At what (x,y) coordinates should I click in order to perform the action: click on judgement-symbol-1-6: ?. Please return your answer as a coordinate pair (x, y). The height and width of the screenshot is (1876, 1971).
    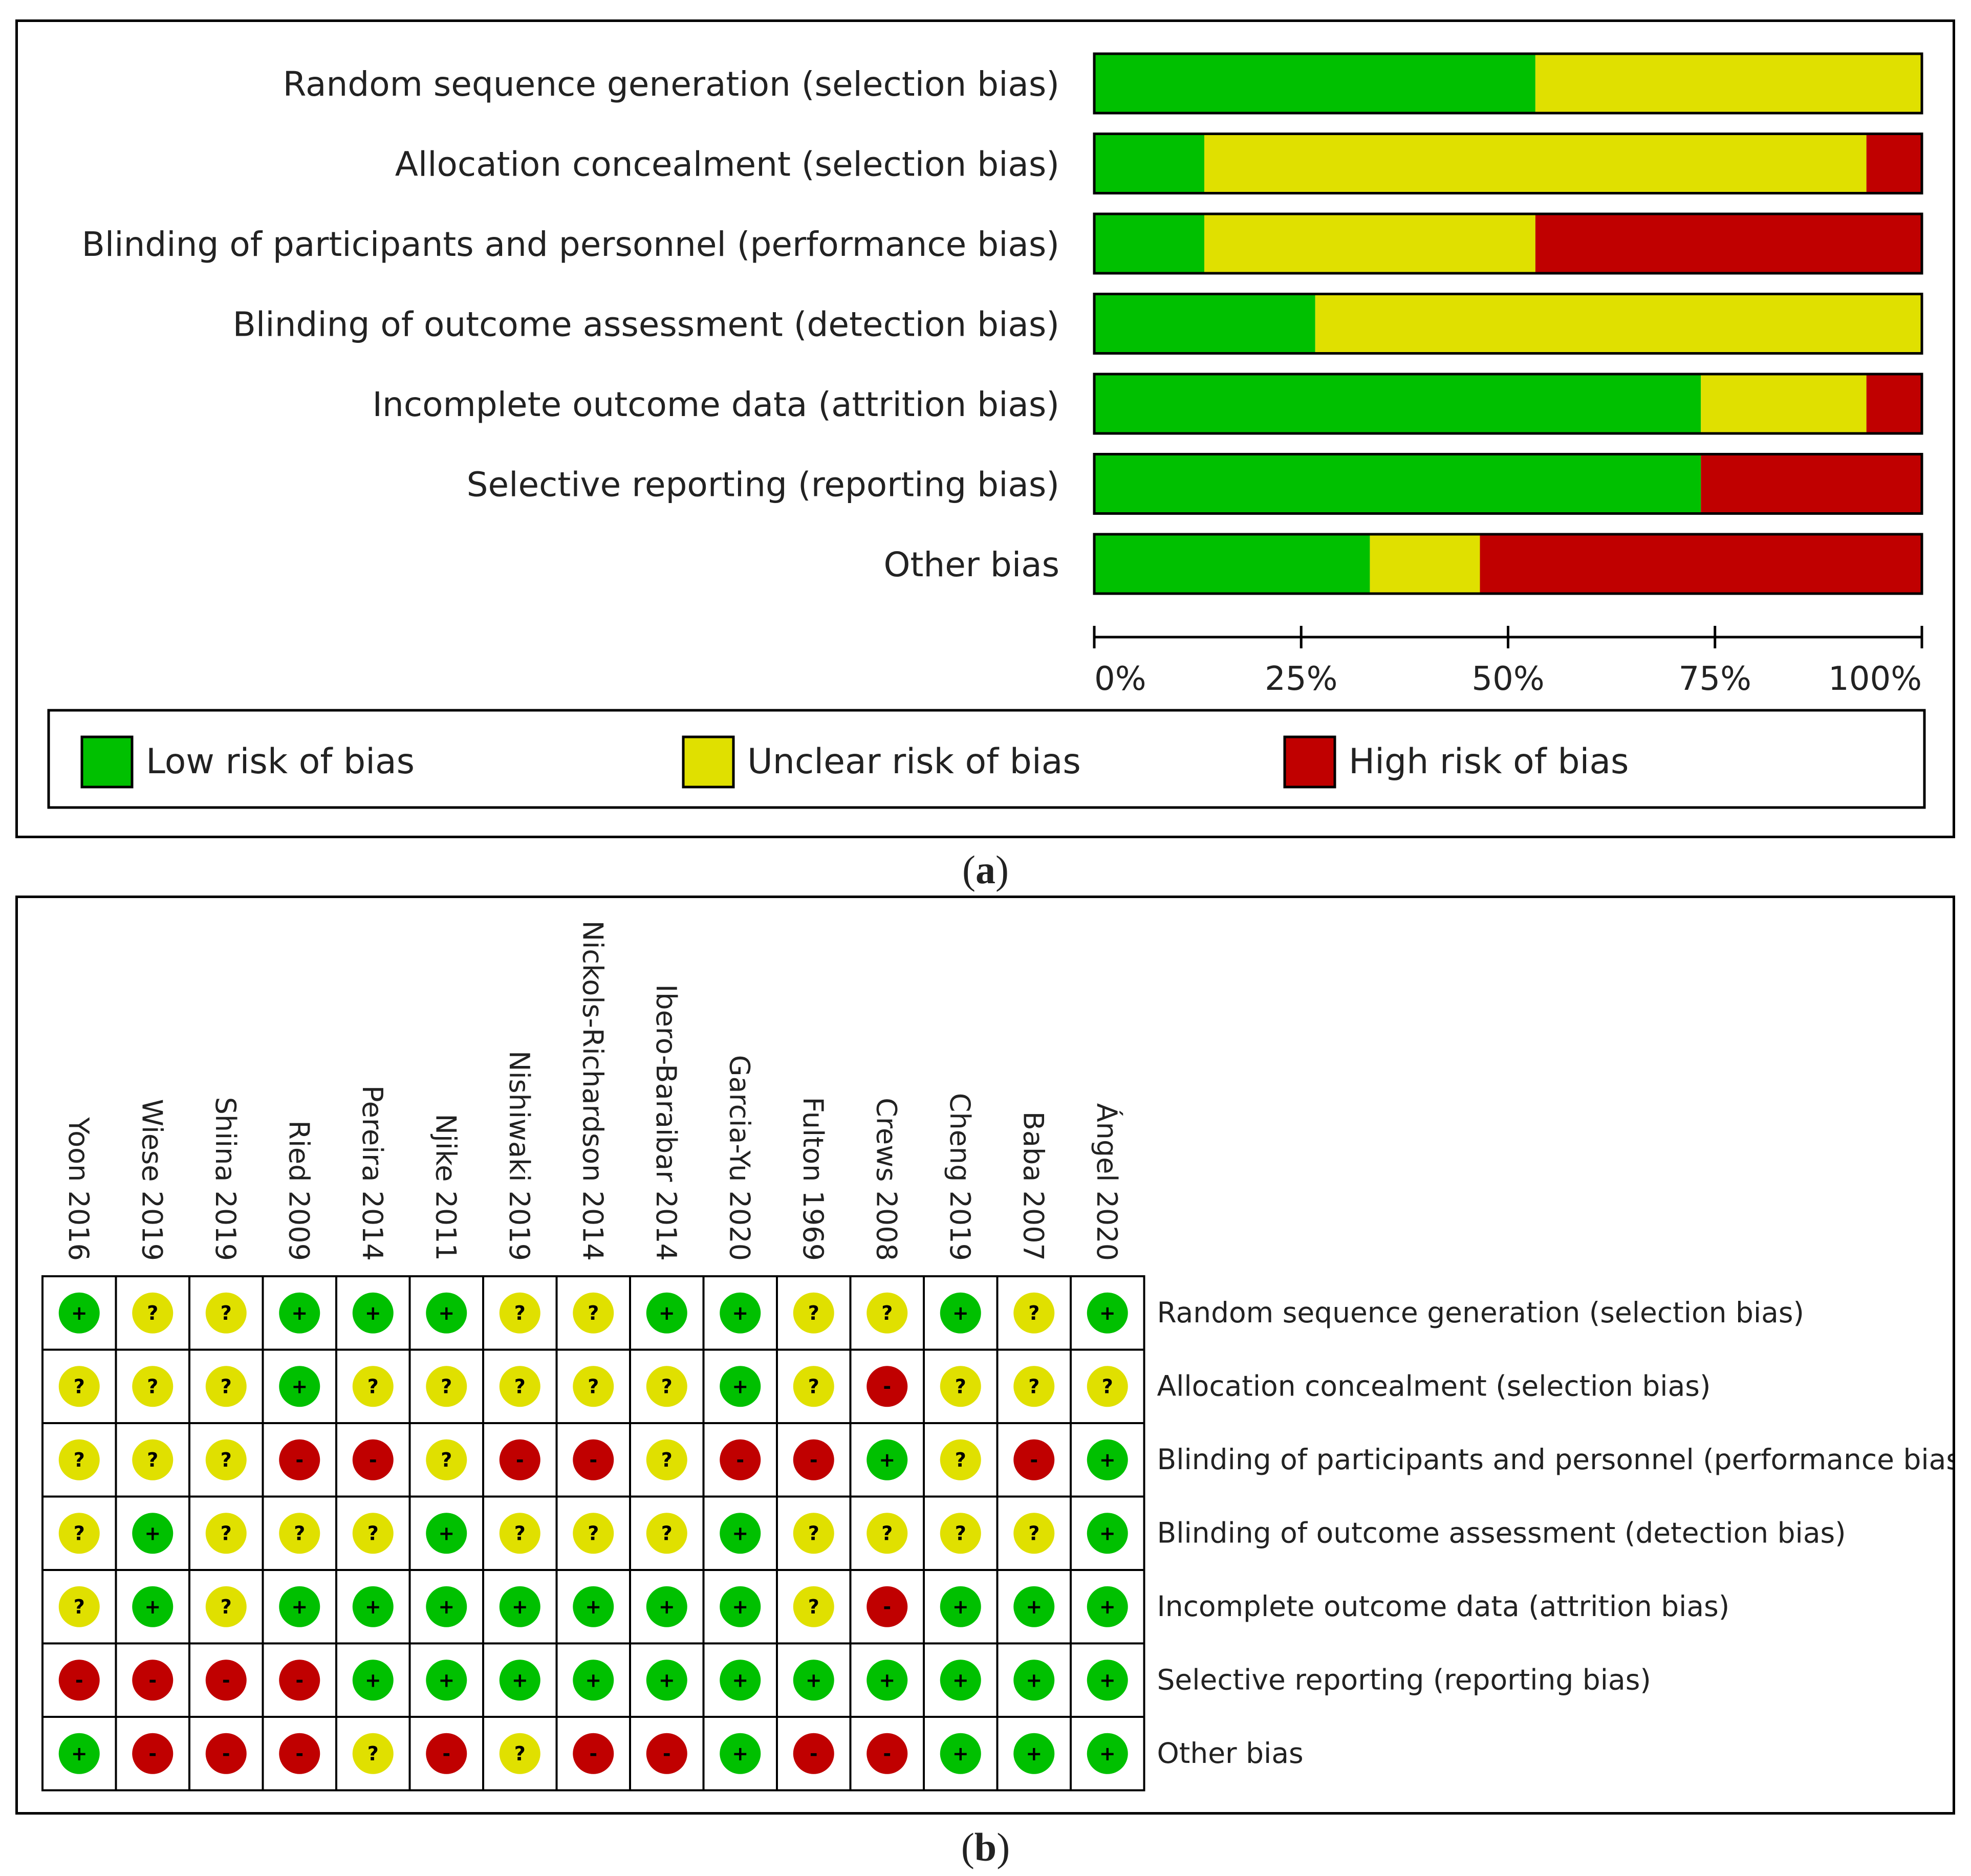
    Looking at the image, I should click on (520, 1386).